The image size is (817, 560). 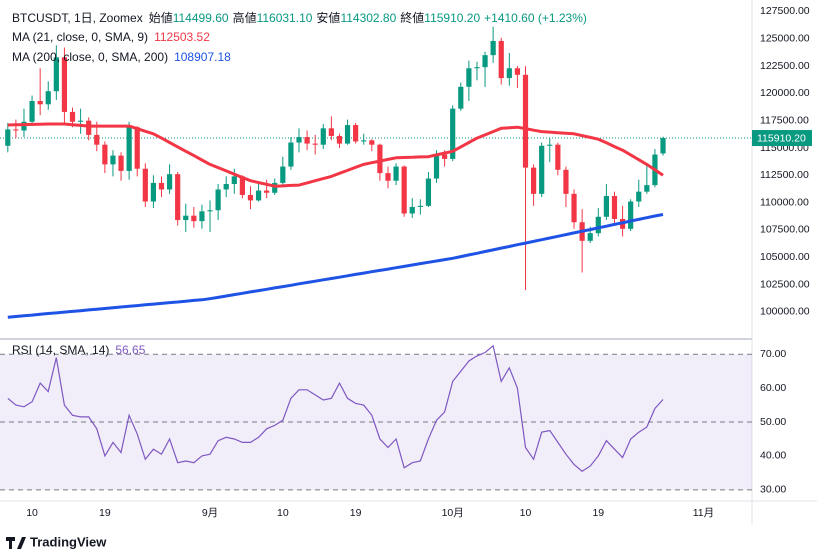 What do you see at coordinates (535, 18) in the screenshot?
I see `change: +1410.60 (+1.23%)` at bounding box center [535, 18].